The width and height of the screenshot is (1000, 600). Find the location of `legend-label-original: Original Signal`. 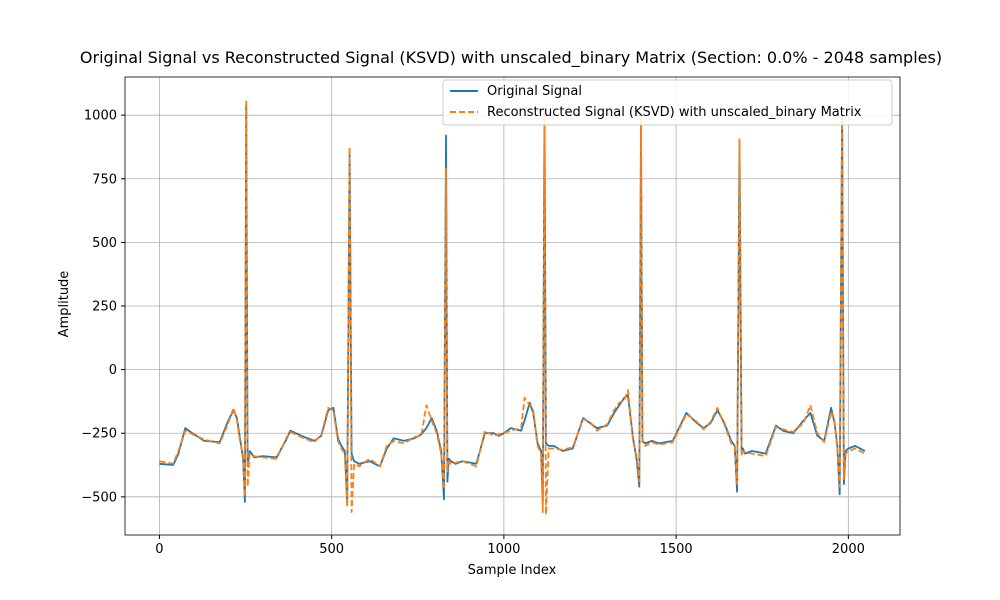

legend-label-original: Original Signal is located at coordinates (534, 91).